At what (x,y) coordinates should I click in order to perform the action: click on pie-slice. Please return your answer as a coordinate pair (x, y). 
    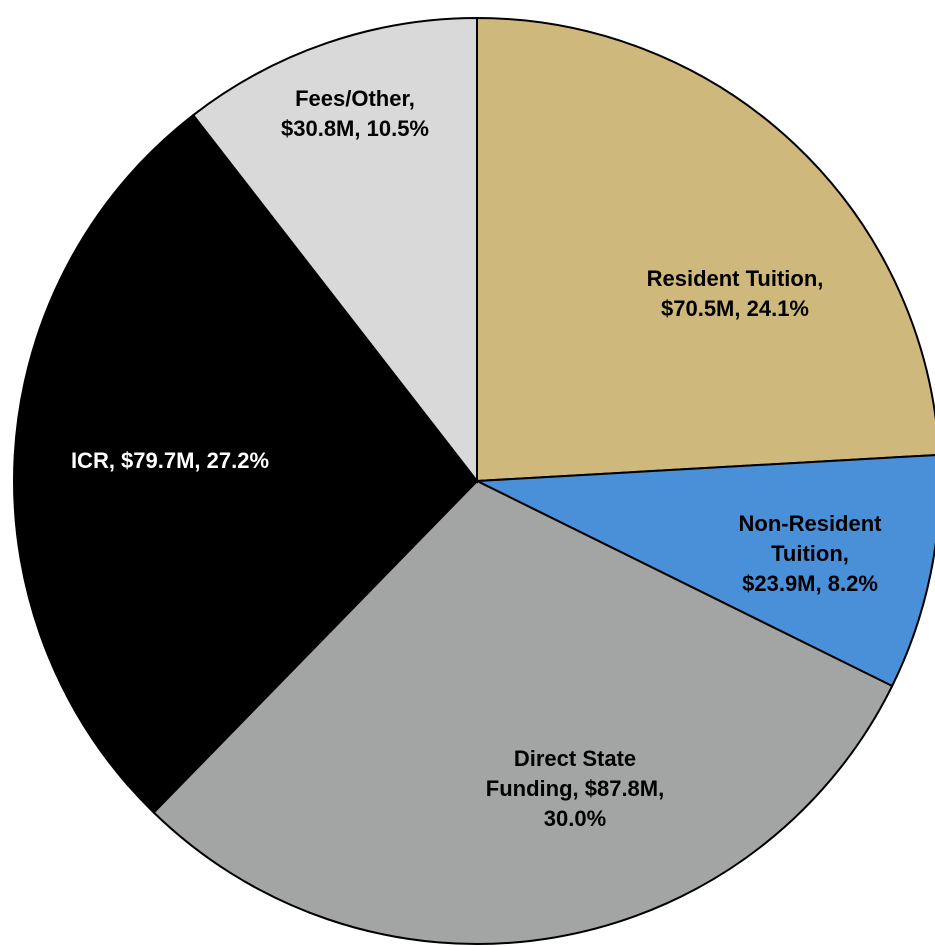
    Looking at the image, I should click on (704, 571).